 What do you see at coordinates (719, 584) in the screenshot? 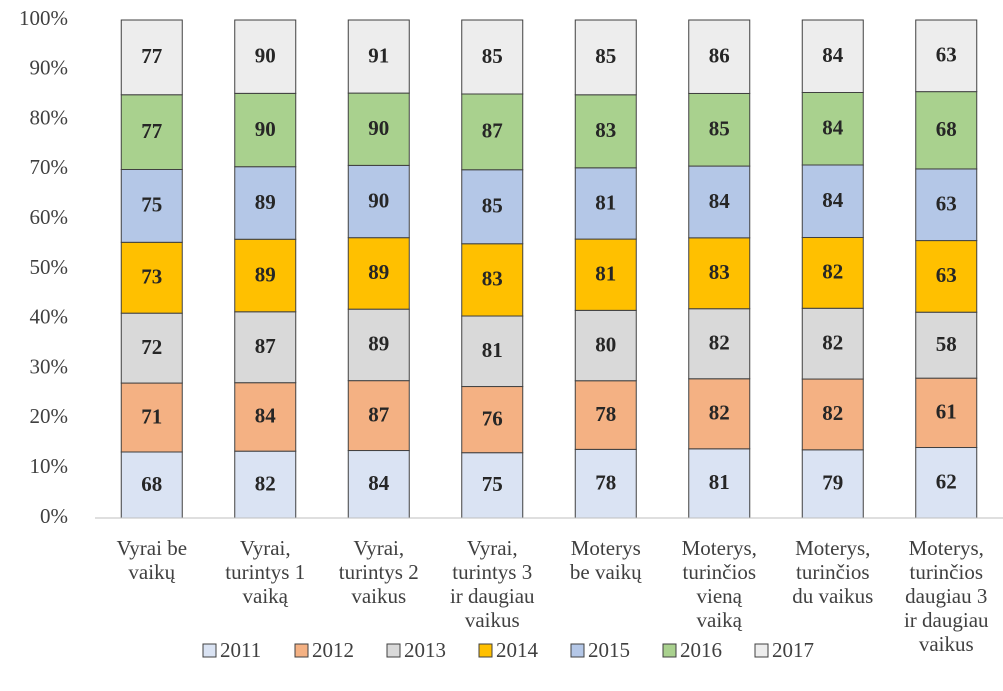
I see `x-tick-label: Moterys, turinčios vieną vaiką` at bounding box center [719, 584].